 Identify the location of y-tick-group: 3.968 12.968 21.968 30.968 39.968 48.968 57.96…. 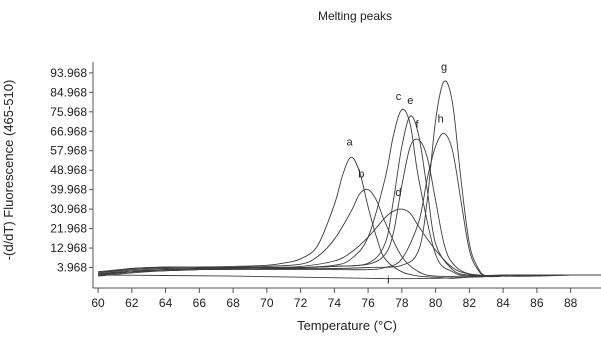
(71, 170).